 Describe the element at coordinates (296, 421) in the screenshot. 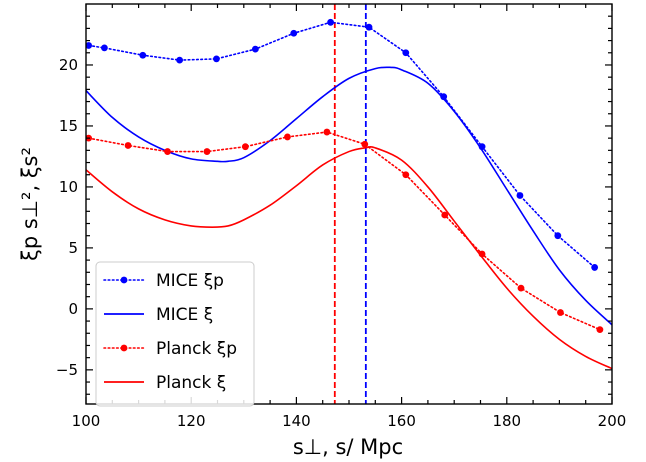

I see `x-tick-label: 140` at that location.